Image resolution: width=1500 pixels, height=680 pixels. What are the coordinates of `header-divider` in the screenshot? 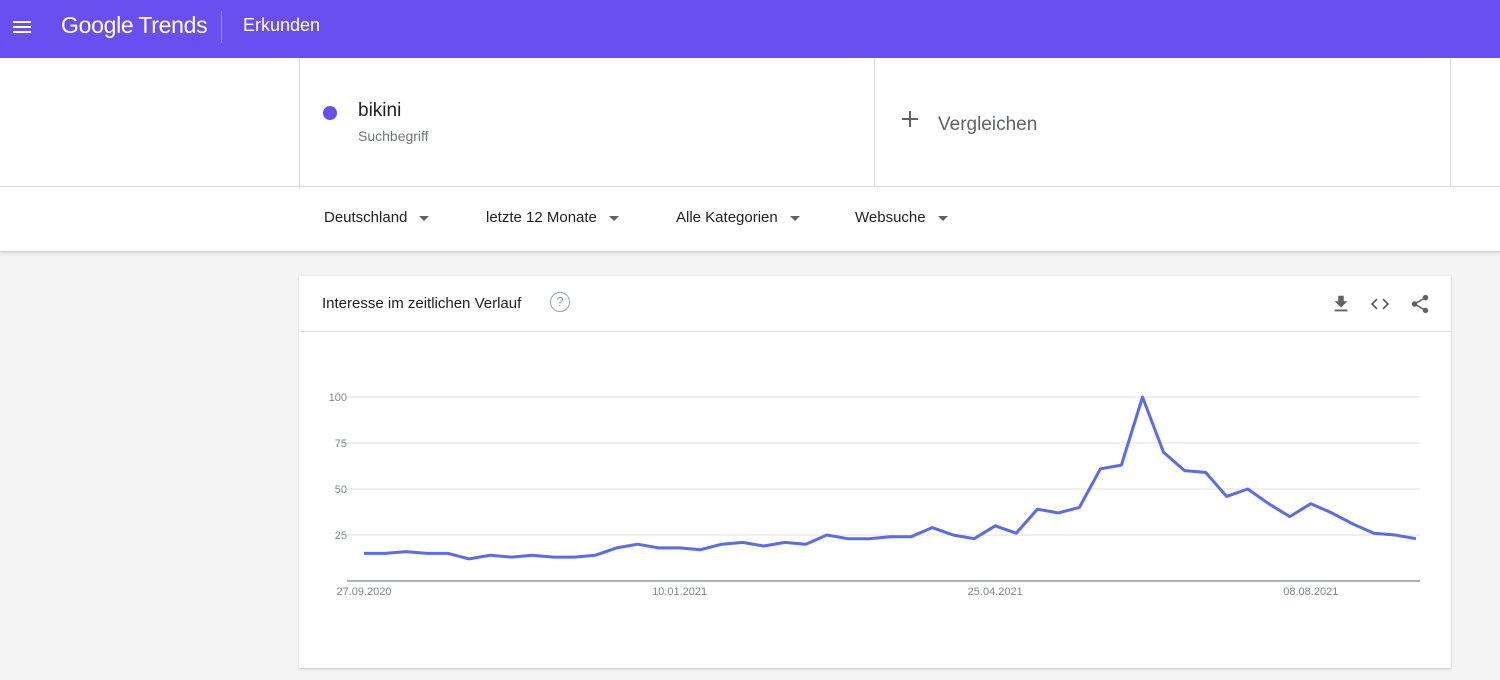 It's located at (221, 27).